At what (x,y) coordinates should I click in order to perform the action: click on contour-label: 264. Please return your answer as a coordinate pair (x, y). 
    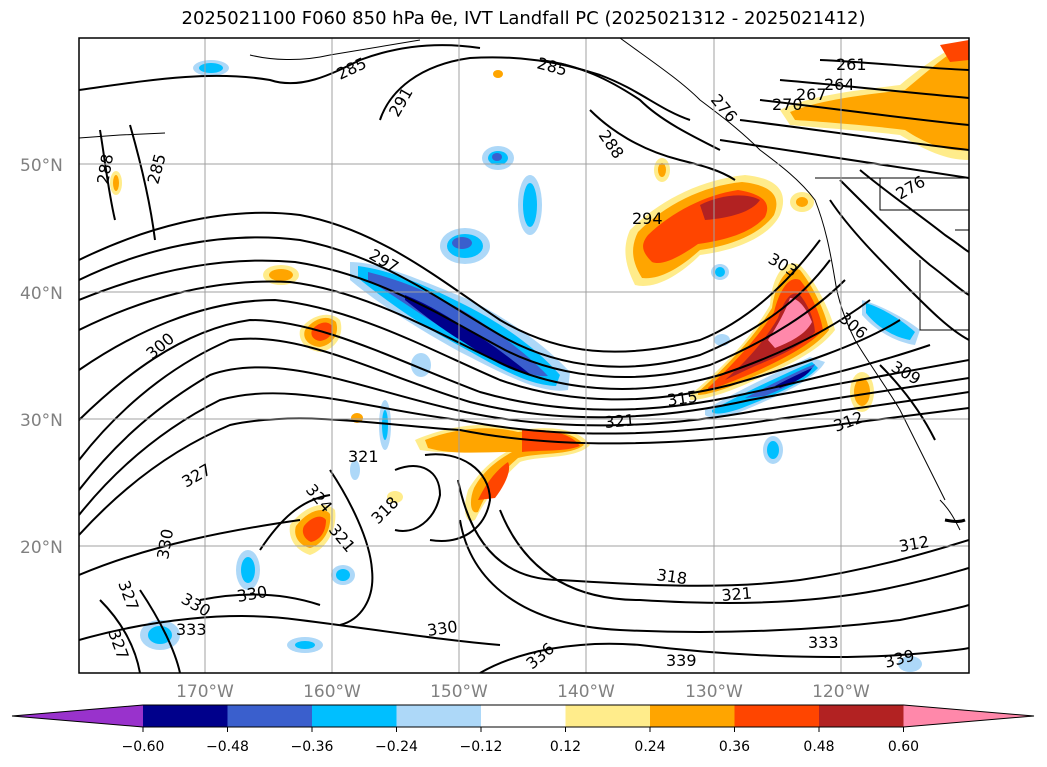
    Looking at the image, I should click on (839, 84).